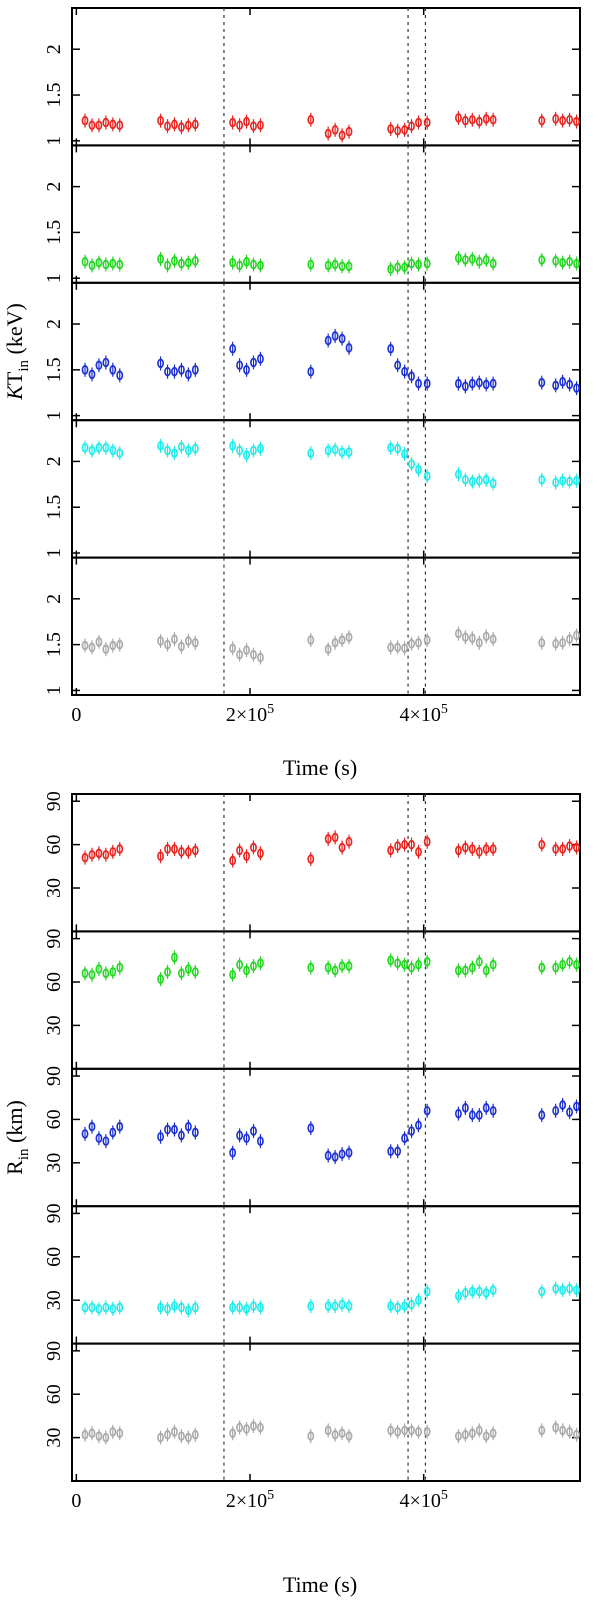 The height and width of the screenshot is (1608, 600). What do you see at coordinates (76, 1501) in the screenshot?
I see `x-tick-label: 0` at bounding box center [76, 1501].